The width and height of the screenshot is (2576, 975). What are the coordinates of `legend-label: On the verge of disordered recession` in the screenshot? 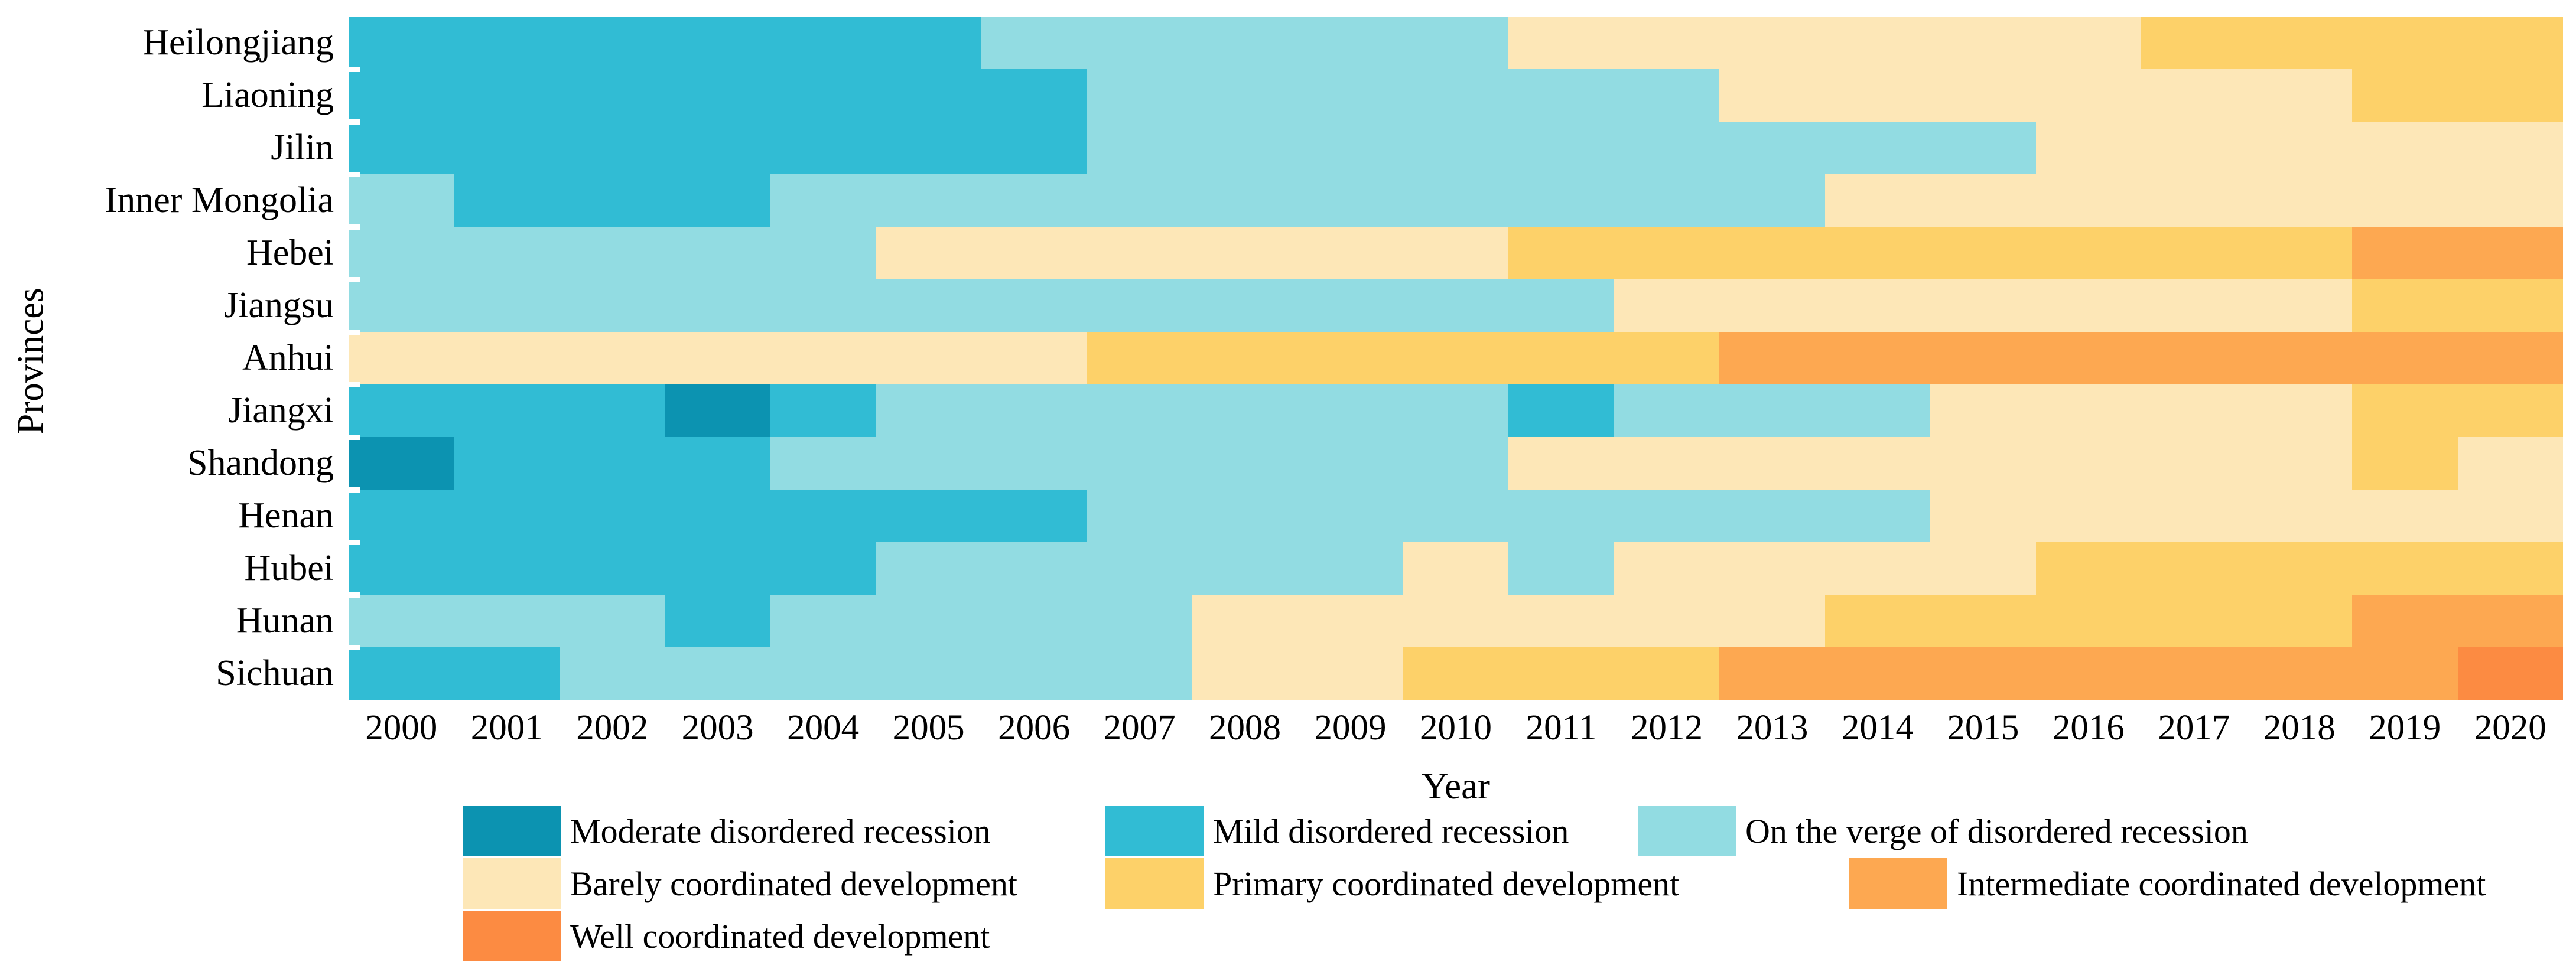 It's located at (1996, 830).